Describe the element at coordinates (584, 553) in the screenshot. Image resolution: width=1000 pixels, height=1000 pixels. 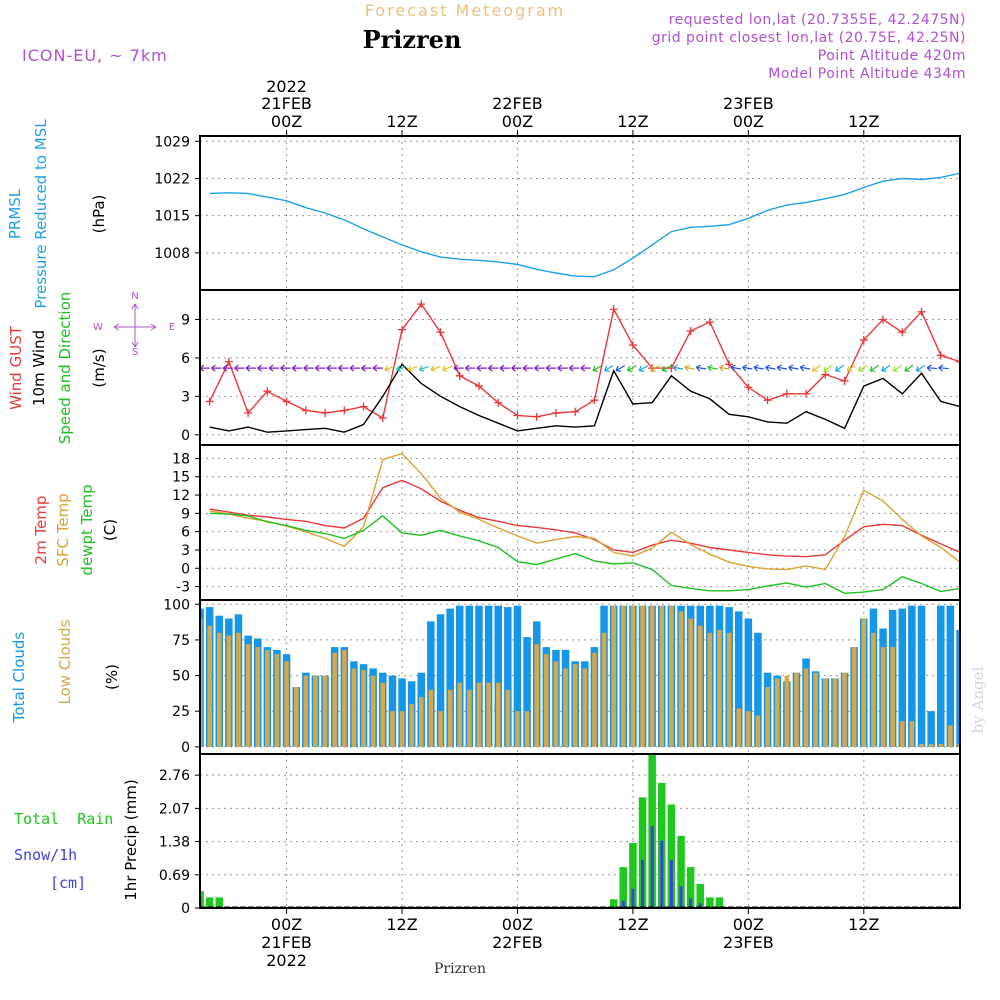
I see `series-line-dewpt-temp` at that location.